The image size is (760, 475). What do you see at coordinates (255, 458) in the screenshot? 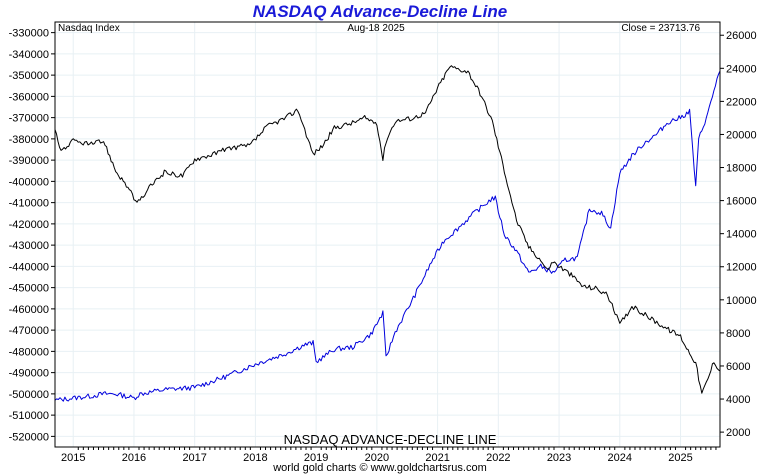
I see `x-tick-label: 2018` at bounding box center [255, 458].